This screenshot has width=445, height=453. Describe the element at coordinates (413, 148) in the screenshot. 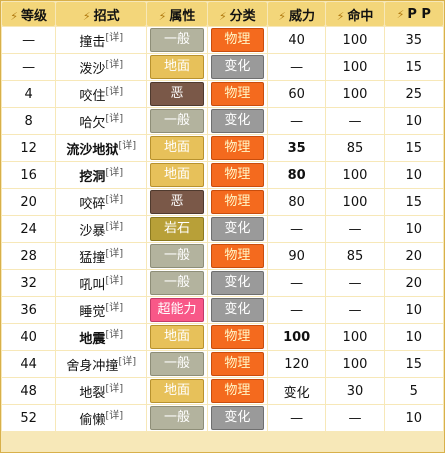

I see `pp-cell: 15` at that location.